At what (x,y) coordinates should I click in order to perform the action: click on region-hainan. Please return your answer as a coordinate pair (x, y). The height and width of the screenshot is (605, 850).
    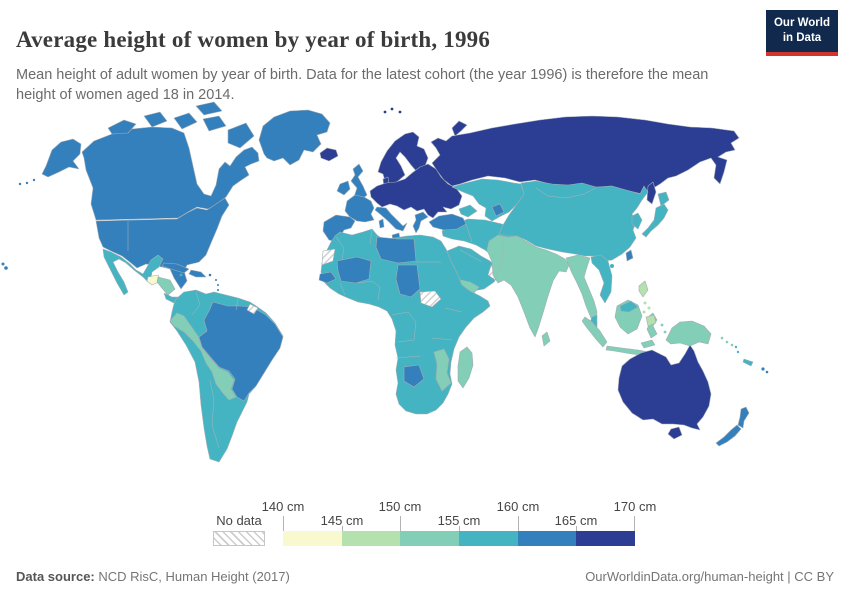
    Looking at the image, I should click on (612, 266).